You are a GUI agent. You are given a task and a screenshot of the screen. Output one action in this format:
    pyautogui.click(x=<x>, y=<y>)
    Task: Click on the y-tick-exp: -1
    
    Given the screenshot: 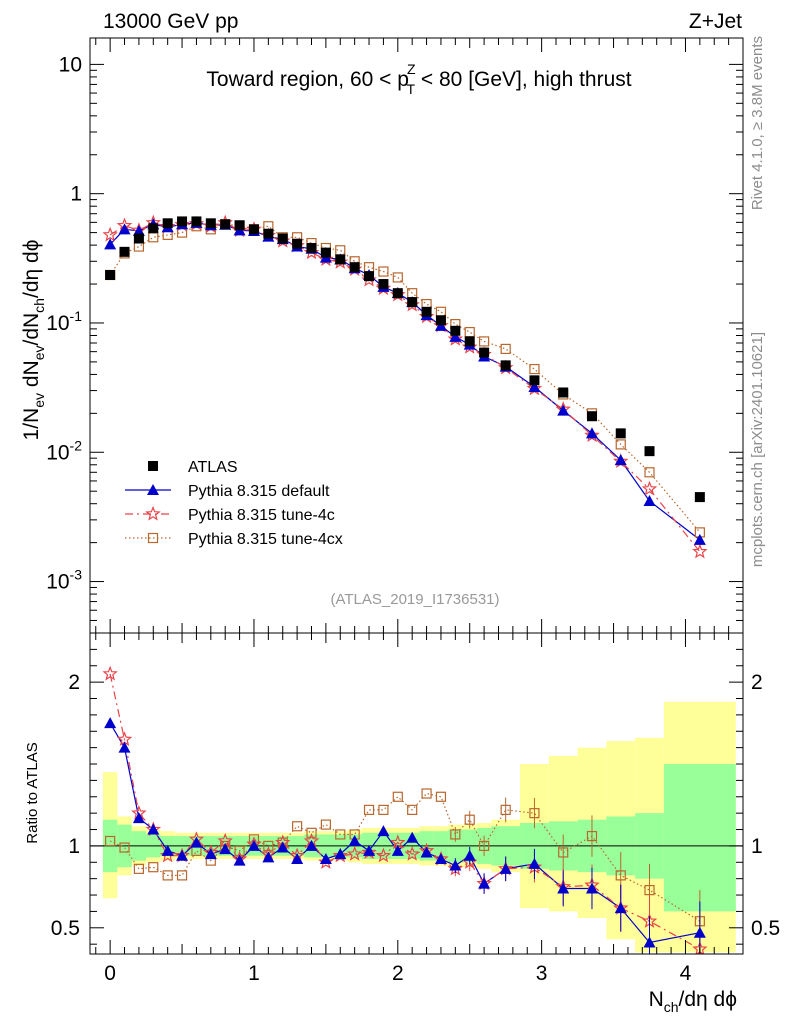 What is the action you would take?
    pyautogui.click(x=76, y=316)
    